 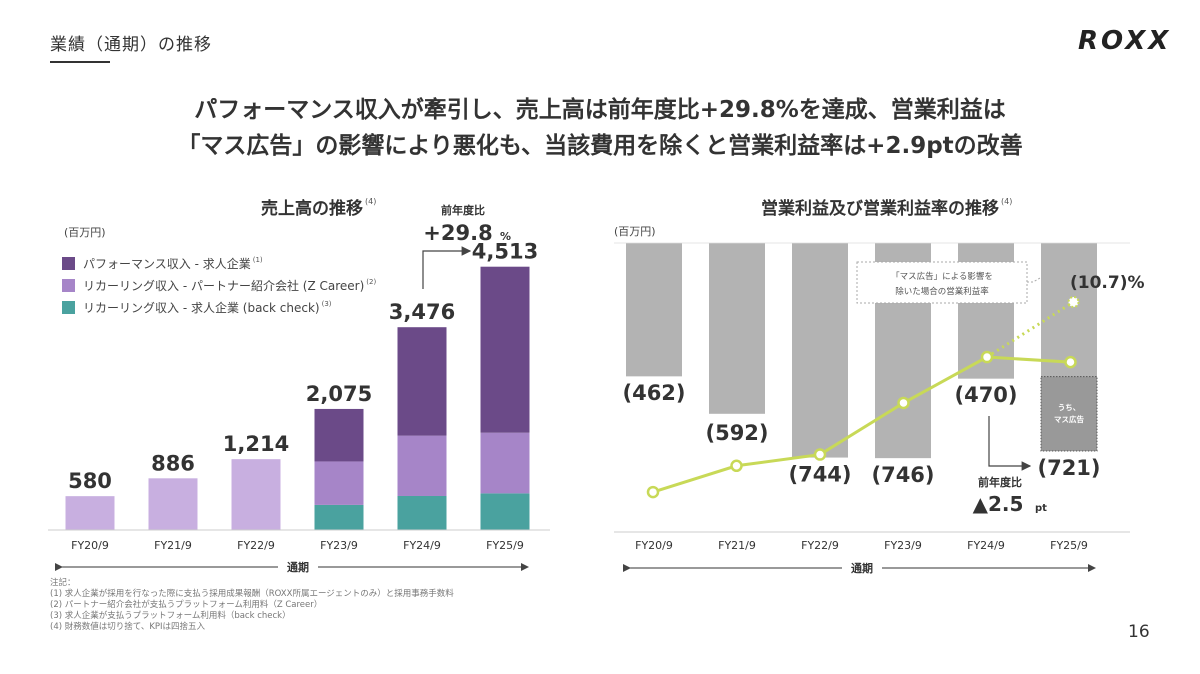 I want to click on revenue-x-tick: FY21/9, so click(x=173, y=545).